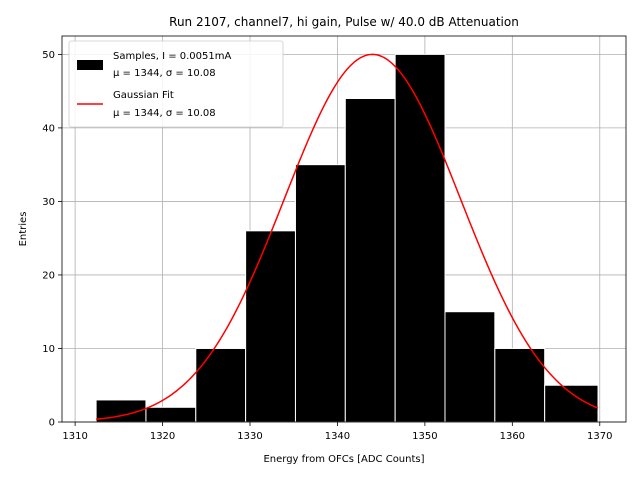 The height and width of the screenshot is (484, 640). What do you see at coordinates (164, 113) in the screenshot?
I see `legend-fit-stats: μ = 1344, σ = 10.08` at bounding box center [164, 113].